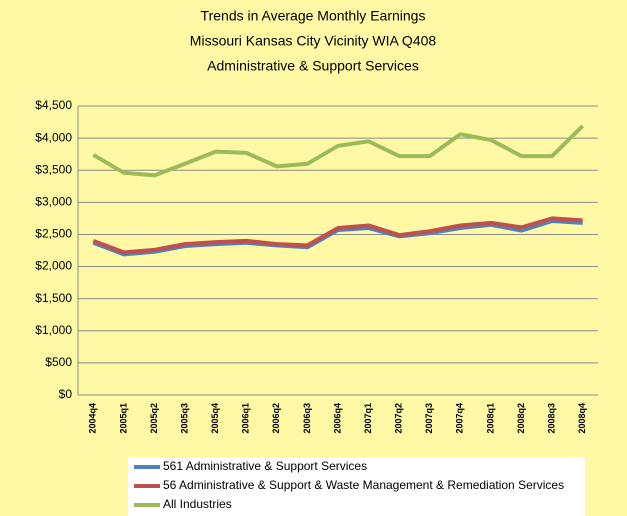 The image size is (627, 516). Describe the element at coordinates (53, 202) in the screenshot. I see `y-tick-label: $3,000` at that location.